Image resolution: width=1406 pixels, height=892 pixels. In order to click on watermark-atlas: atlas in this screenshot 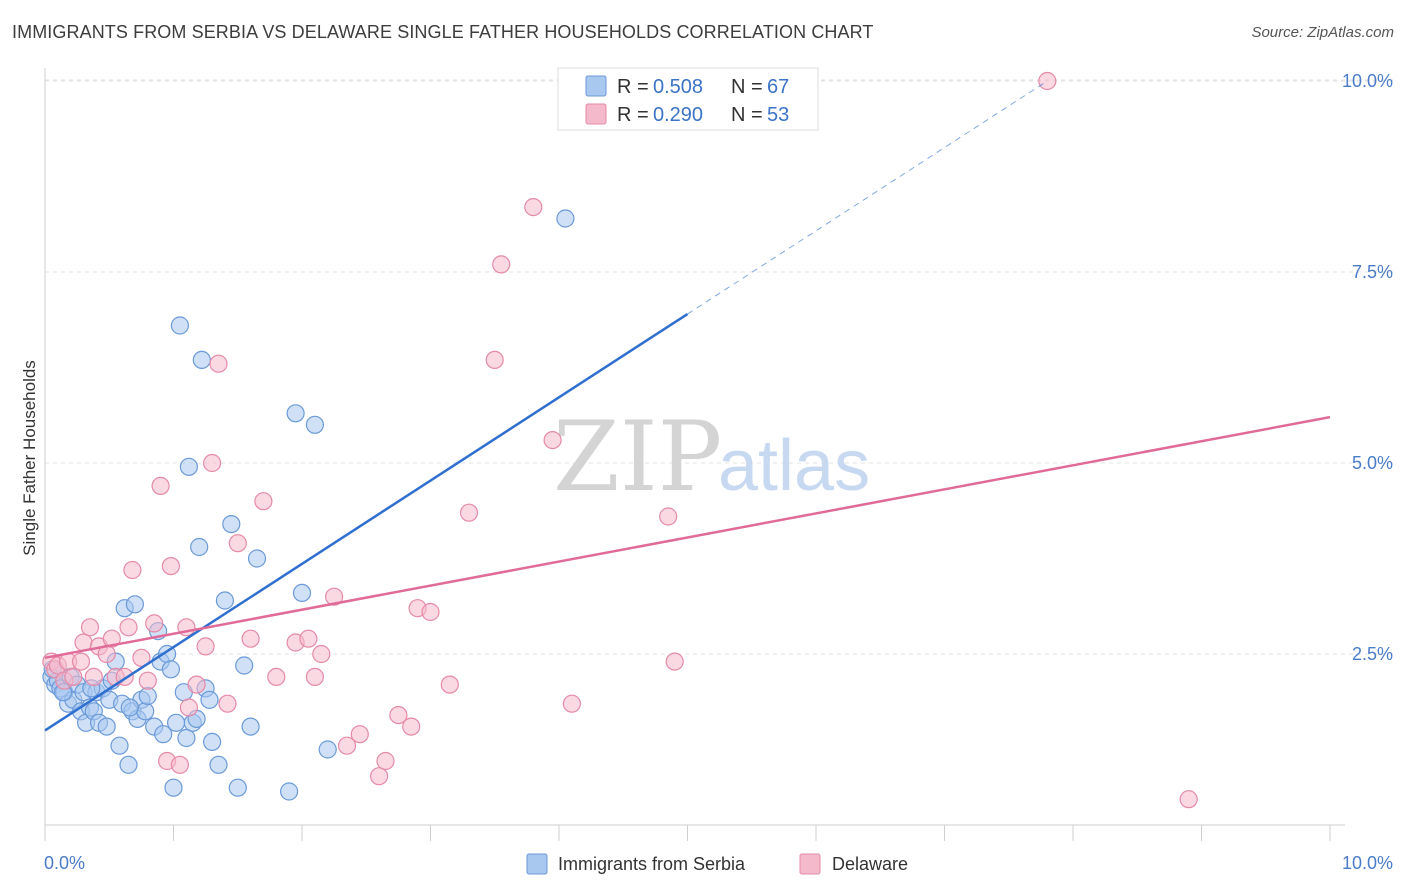, I will do `click(794, 466)`.